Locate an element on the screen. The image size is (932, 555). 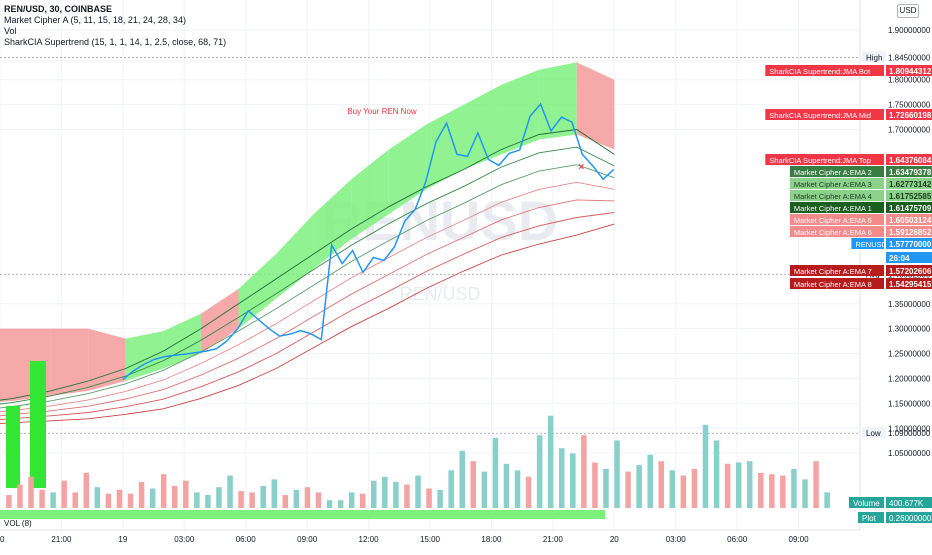
x-tick-0: 00 is located at coordinates (2, 539).